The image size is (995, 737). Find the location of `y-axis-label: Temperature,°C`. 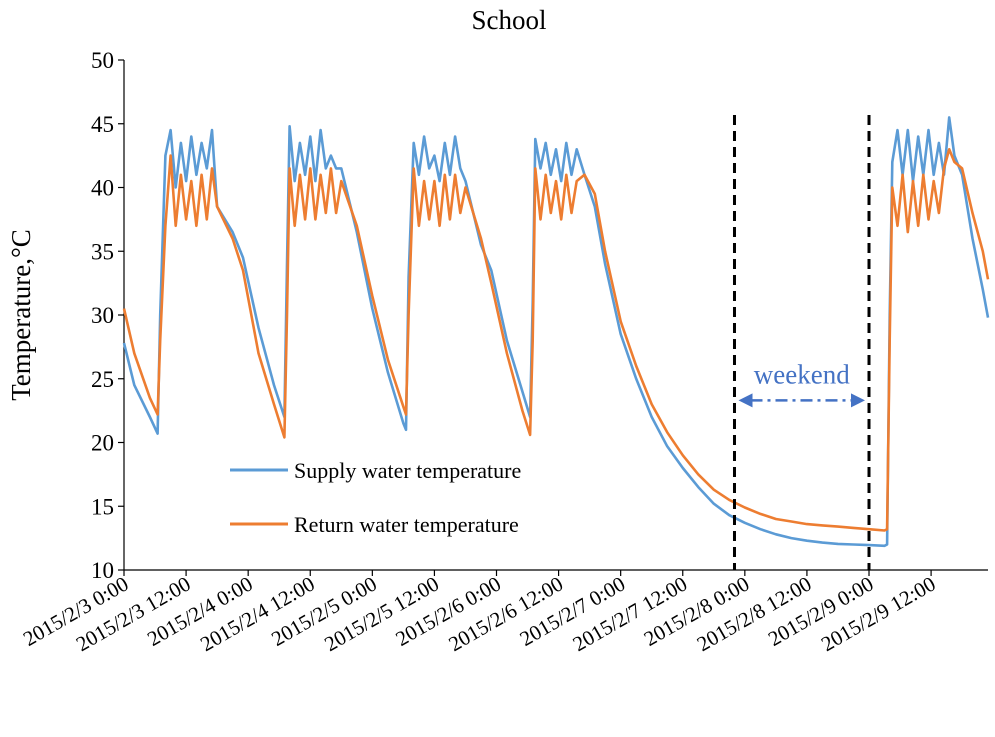

y-axis-label: Temperature,°C is located at coordinates (21, 315).